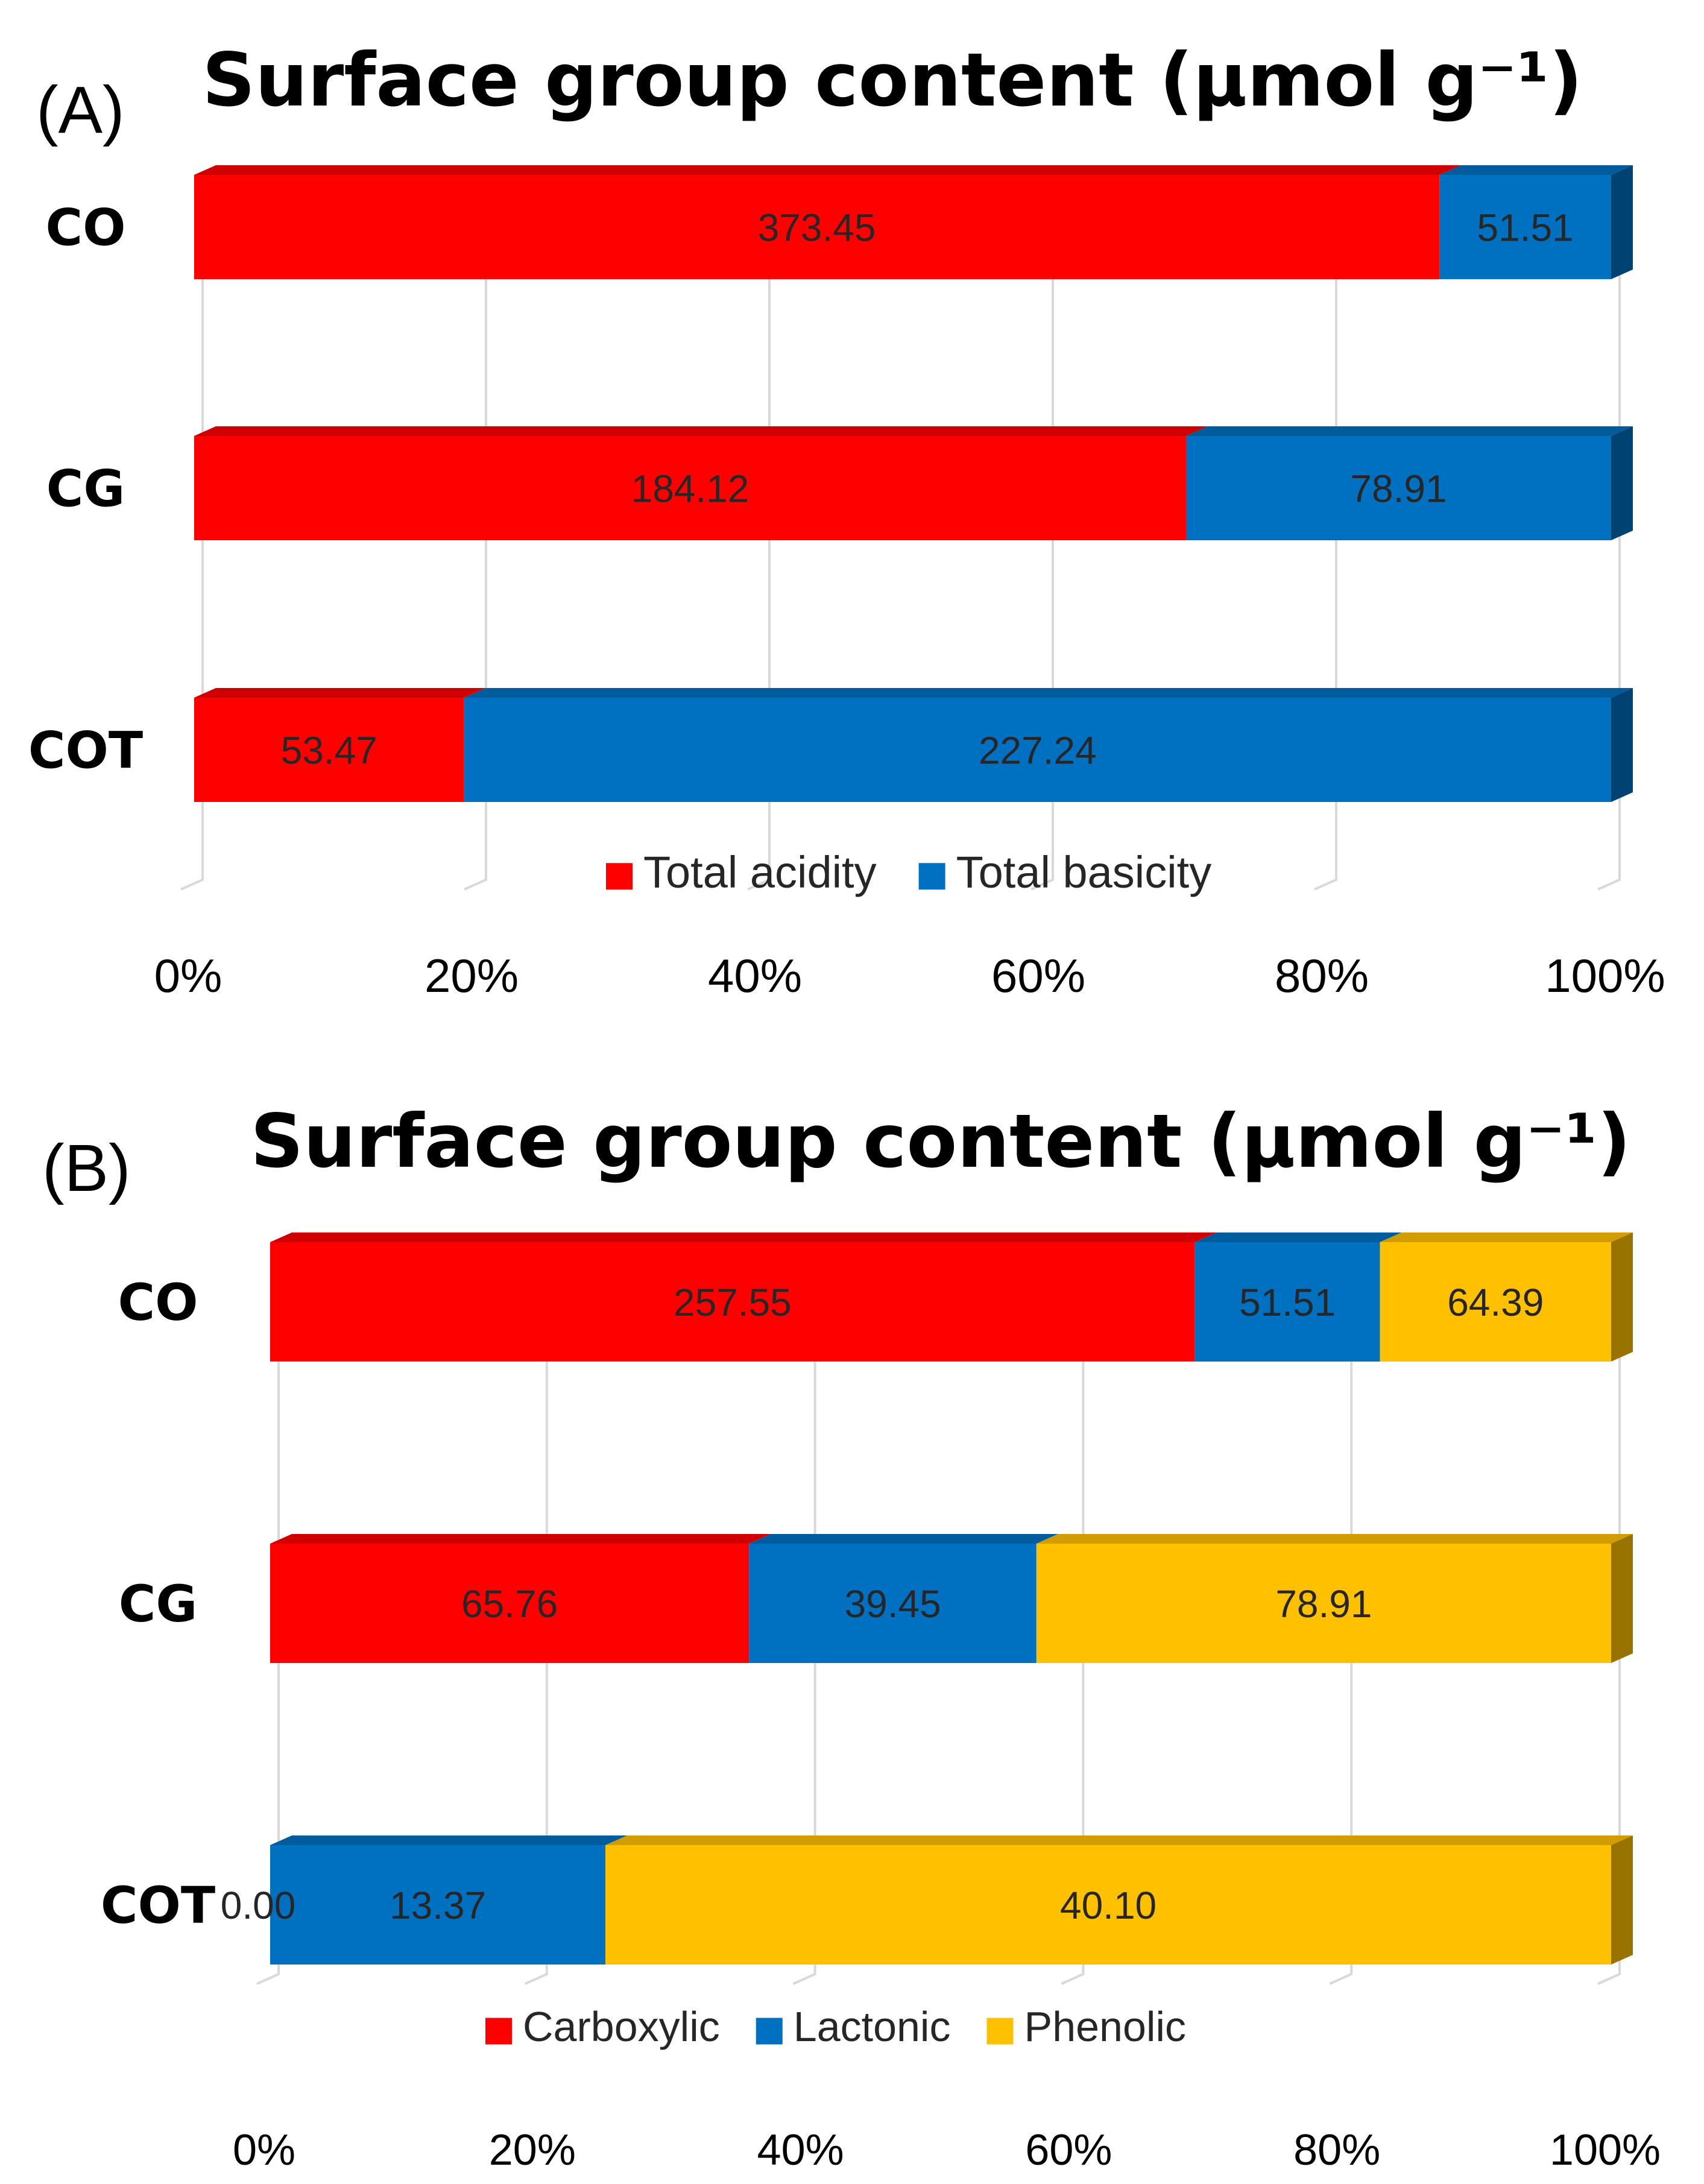  I want to click on panel-a-label: (A), so click(80, 110).